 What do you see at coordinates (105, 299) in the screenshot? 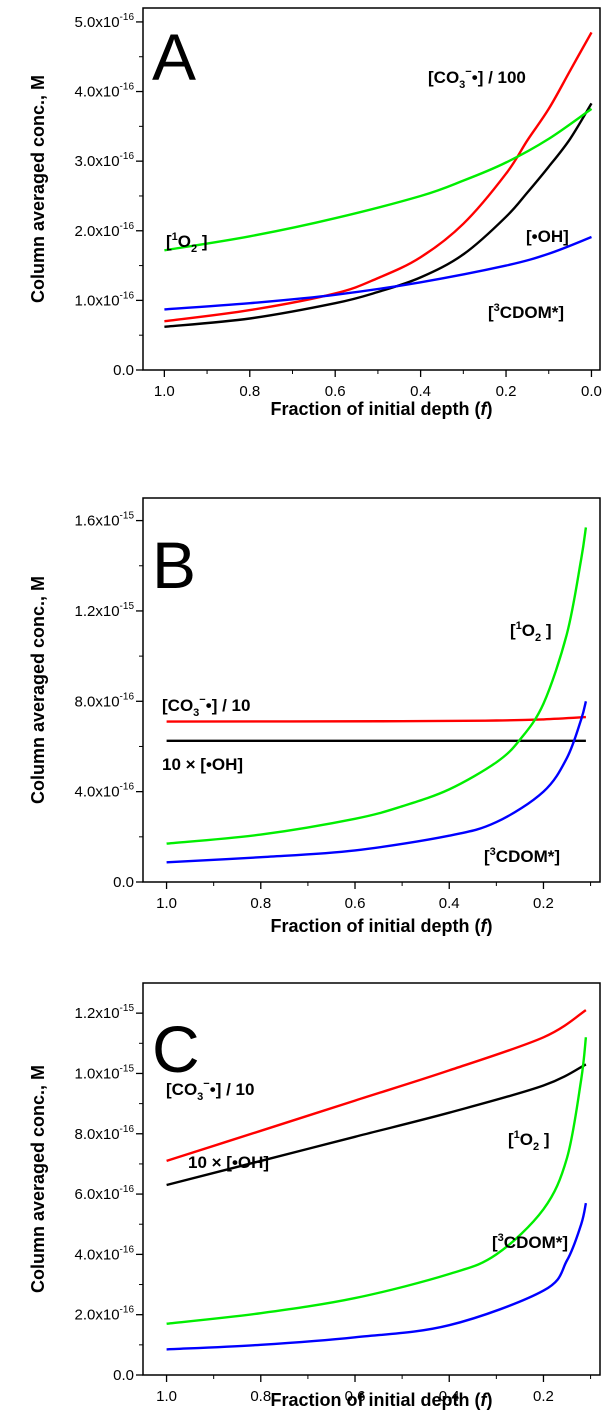
I see `y-tick-label: 1.0x10⁻¹⁶` at bounding box center [105, 299].